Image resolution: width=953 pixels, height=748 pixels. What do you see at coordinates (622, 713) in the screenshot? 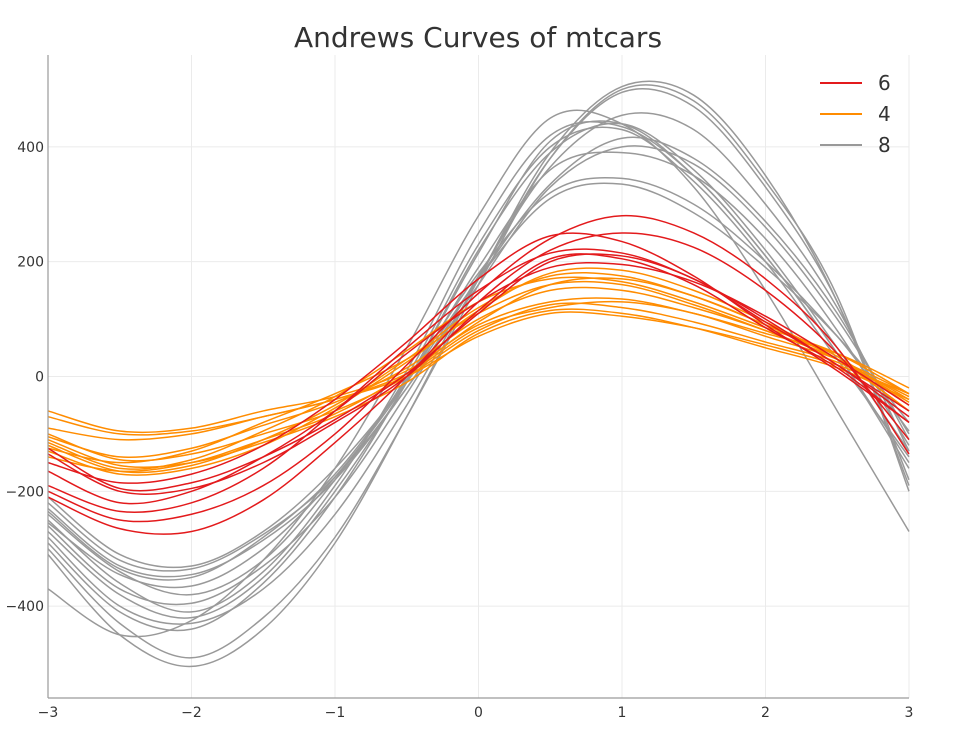
I see `x-tick-label: 1` at bounding box center [622, 713].